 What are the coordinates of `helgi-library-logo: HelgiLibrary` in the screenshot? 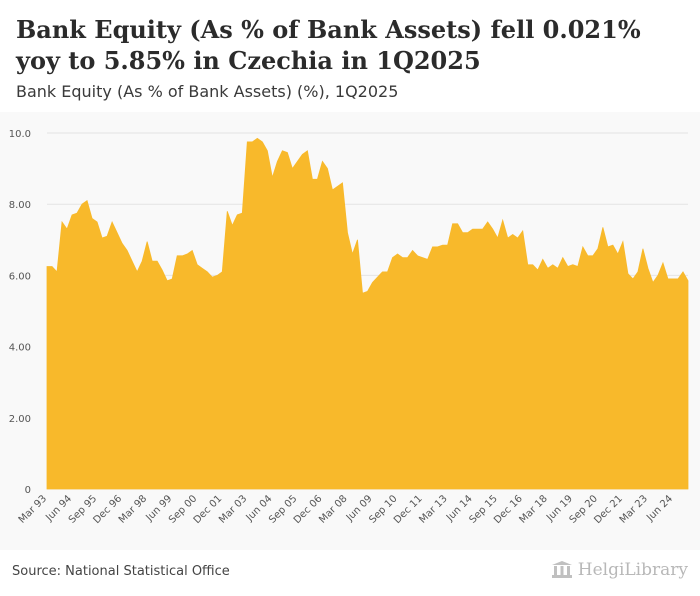 It's located at (619, 570).